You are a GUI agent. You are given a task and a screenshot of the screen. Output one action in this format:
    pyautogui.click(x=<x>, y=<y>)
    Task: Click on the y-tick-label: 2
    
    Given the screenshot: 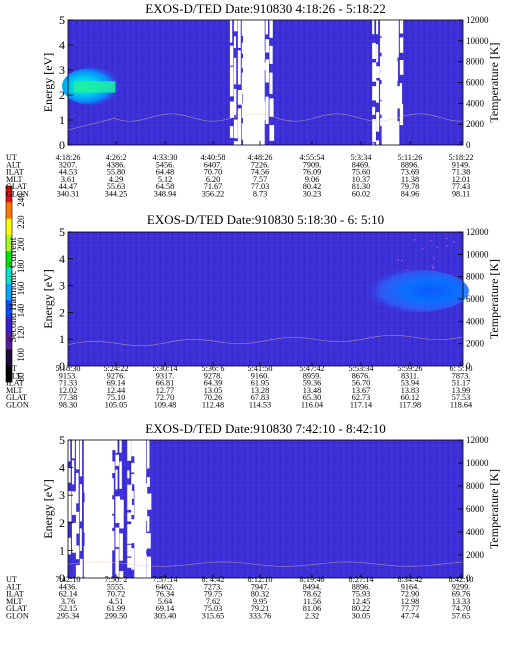 What is the action you would take?
    pyautogui.click(x=62, y=312)
    